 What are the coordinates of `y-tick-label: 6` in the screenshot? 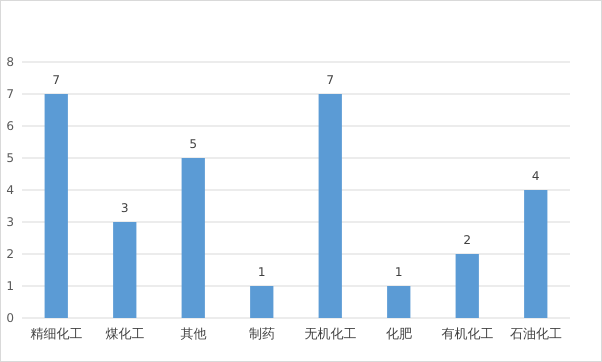 It's located at (10, 126).